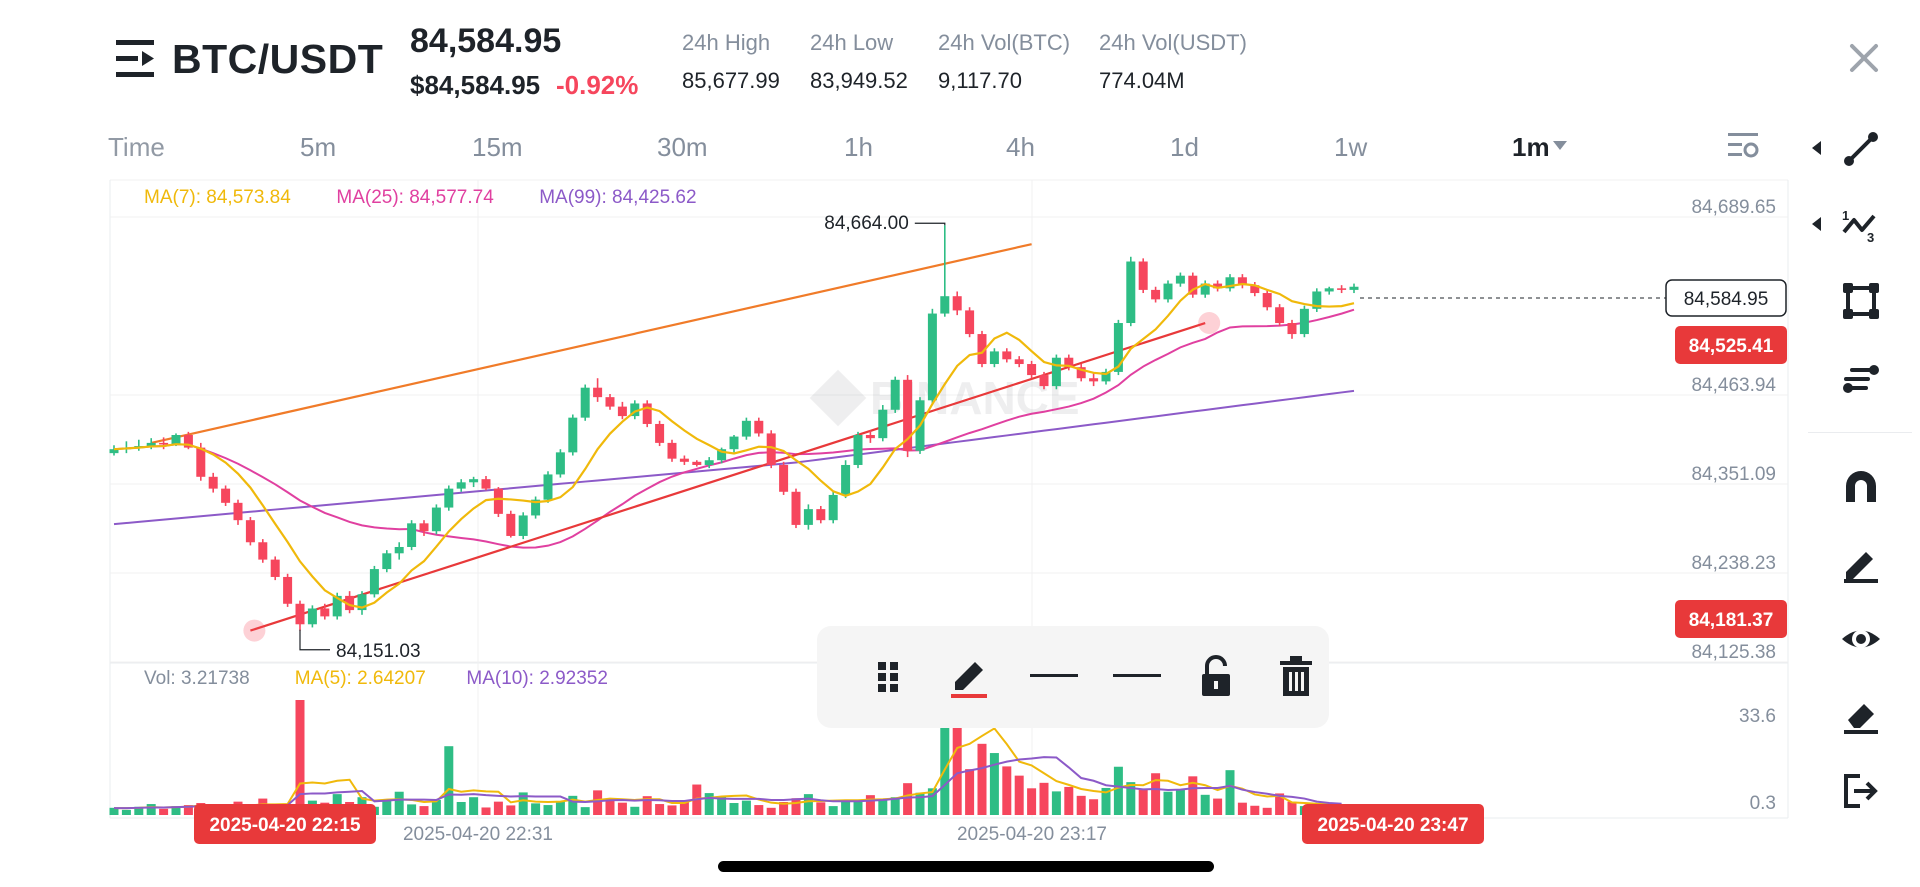  I want to click on svg-text: 3, so click(1870, 237).